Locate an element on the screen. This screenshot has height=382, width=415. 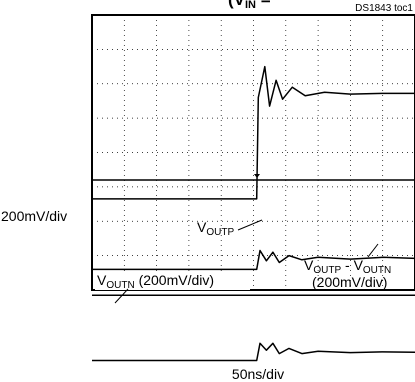
voutn-pointer is located at coordinates (121, 296).